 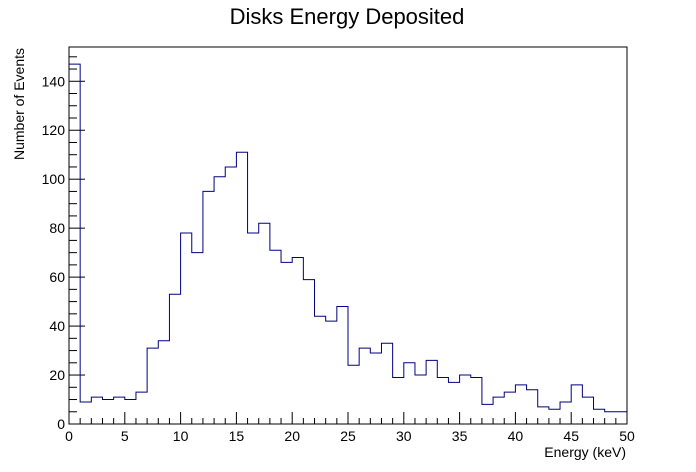 I want to click on y-axis-title: Number of Events, so click(x=19, y=104).